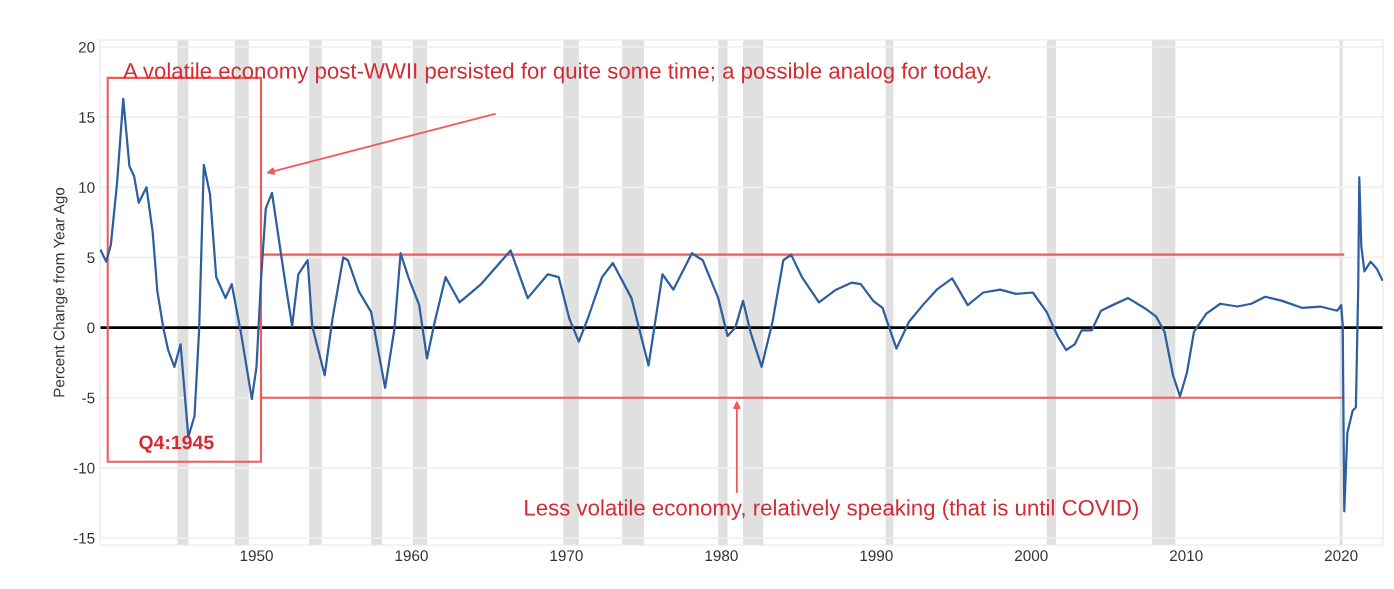 Image resolution: width=1394 pixels, height=589 pixels. I want to click on y-tick-label: -5, so click(88, 398).